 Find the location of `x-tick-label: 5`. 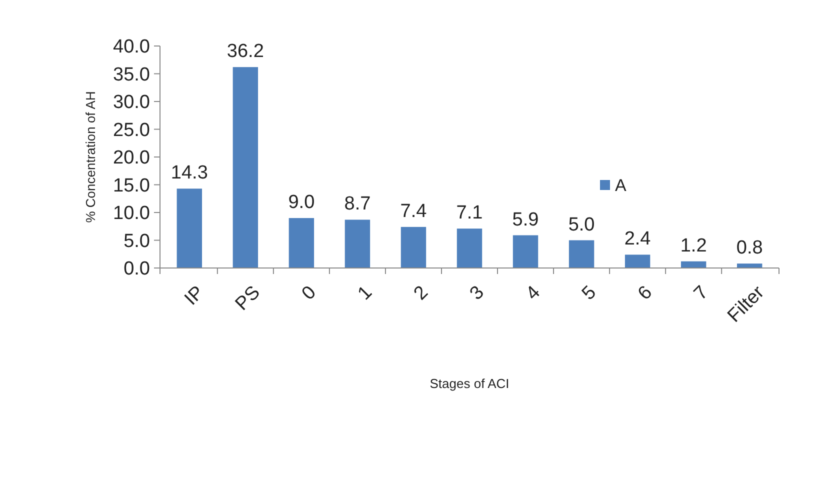

x-tick-label: 5 is located at coordinates (589, 293).